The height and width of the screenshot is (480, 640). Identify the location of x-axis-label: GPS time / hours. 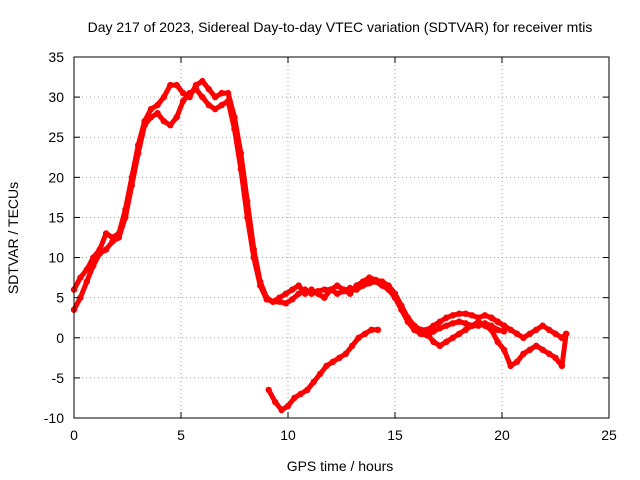
(340, 466).